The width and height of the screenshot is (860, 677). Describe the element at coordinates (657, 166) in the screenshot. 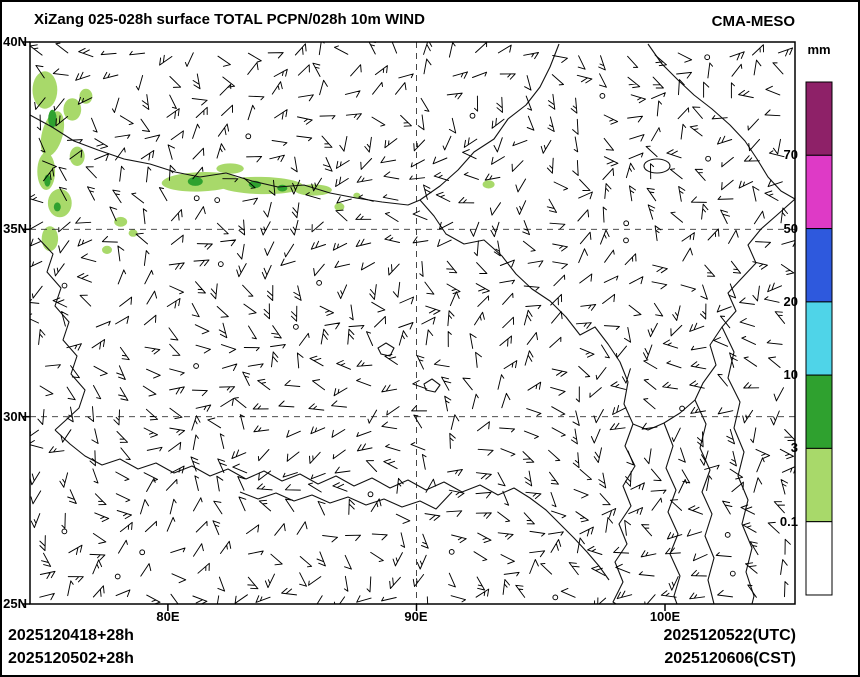

I see `lake-qinghai` at that location.